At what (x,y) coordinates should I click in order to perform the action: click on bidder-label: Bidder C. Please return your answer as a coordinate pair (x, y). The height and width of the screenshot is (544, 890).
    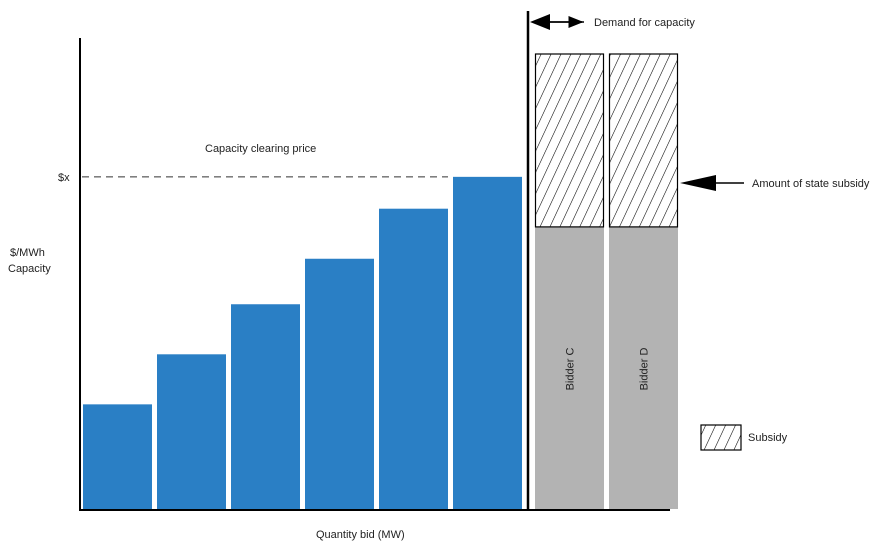
    Looking at the image, I should click on (571, 369).